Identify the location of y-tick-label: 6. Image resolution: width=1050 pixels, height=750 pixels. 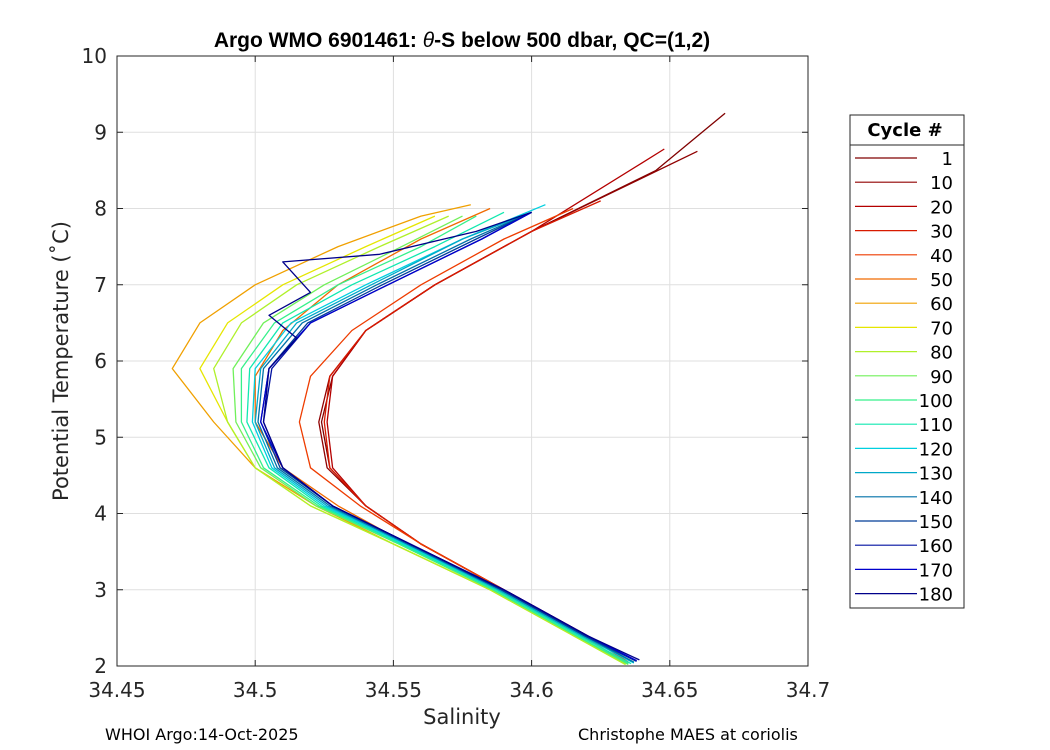
(100, 361).